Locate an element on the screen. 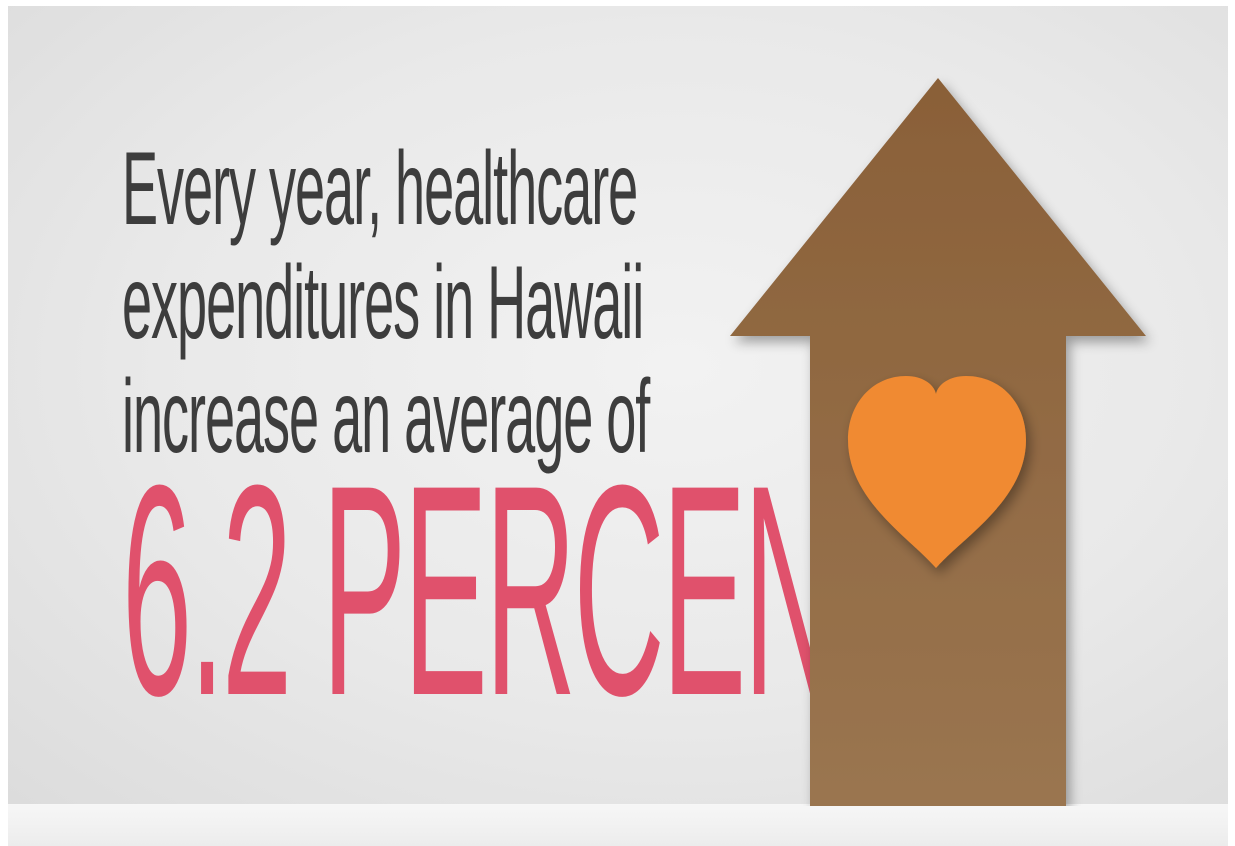  heart-icon is located at coordinates (937, 472).